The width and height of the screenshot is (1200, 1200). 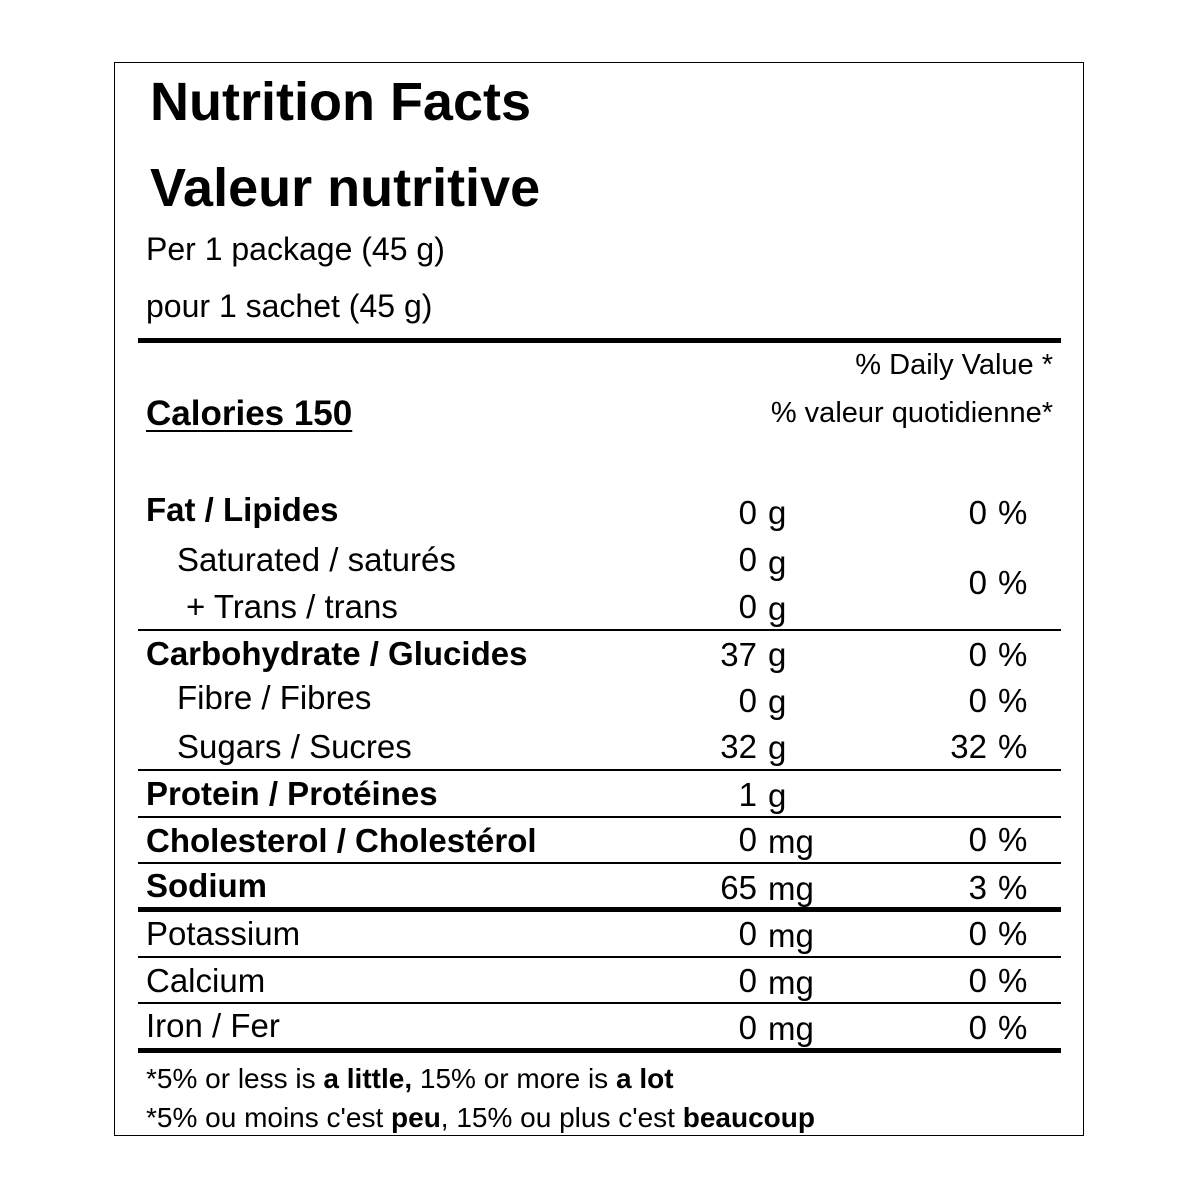 What do you see at coordinates (269, 1117) in the screenshot?
I see `footnote-text: *5% ou moins c'est` at bounding box center [269, 1117].